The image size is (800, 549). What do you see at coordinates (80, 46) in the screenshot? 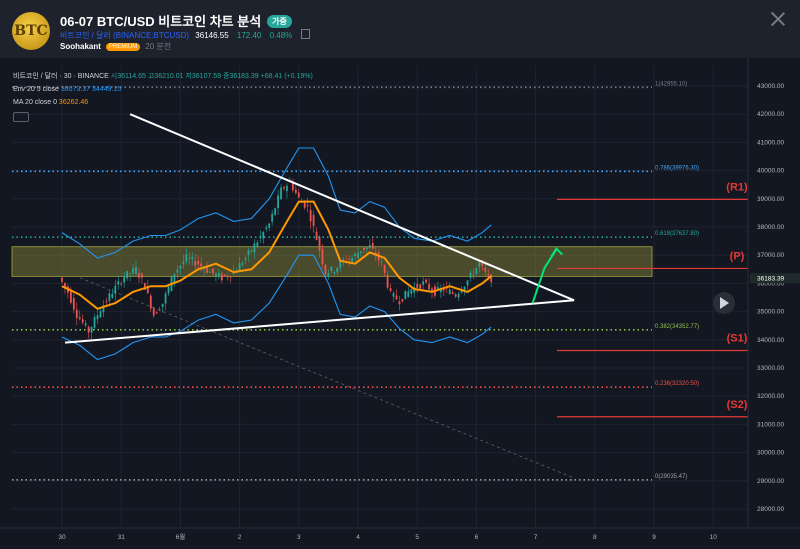
I see `author-name: Soohakant` at bounding box center [80, 46].